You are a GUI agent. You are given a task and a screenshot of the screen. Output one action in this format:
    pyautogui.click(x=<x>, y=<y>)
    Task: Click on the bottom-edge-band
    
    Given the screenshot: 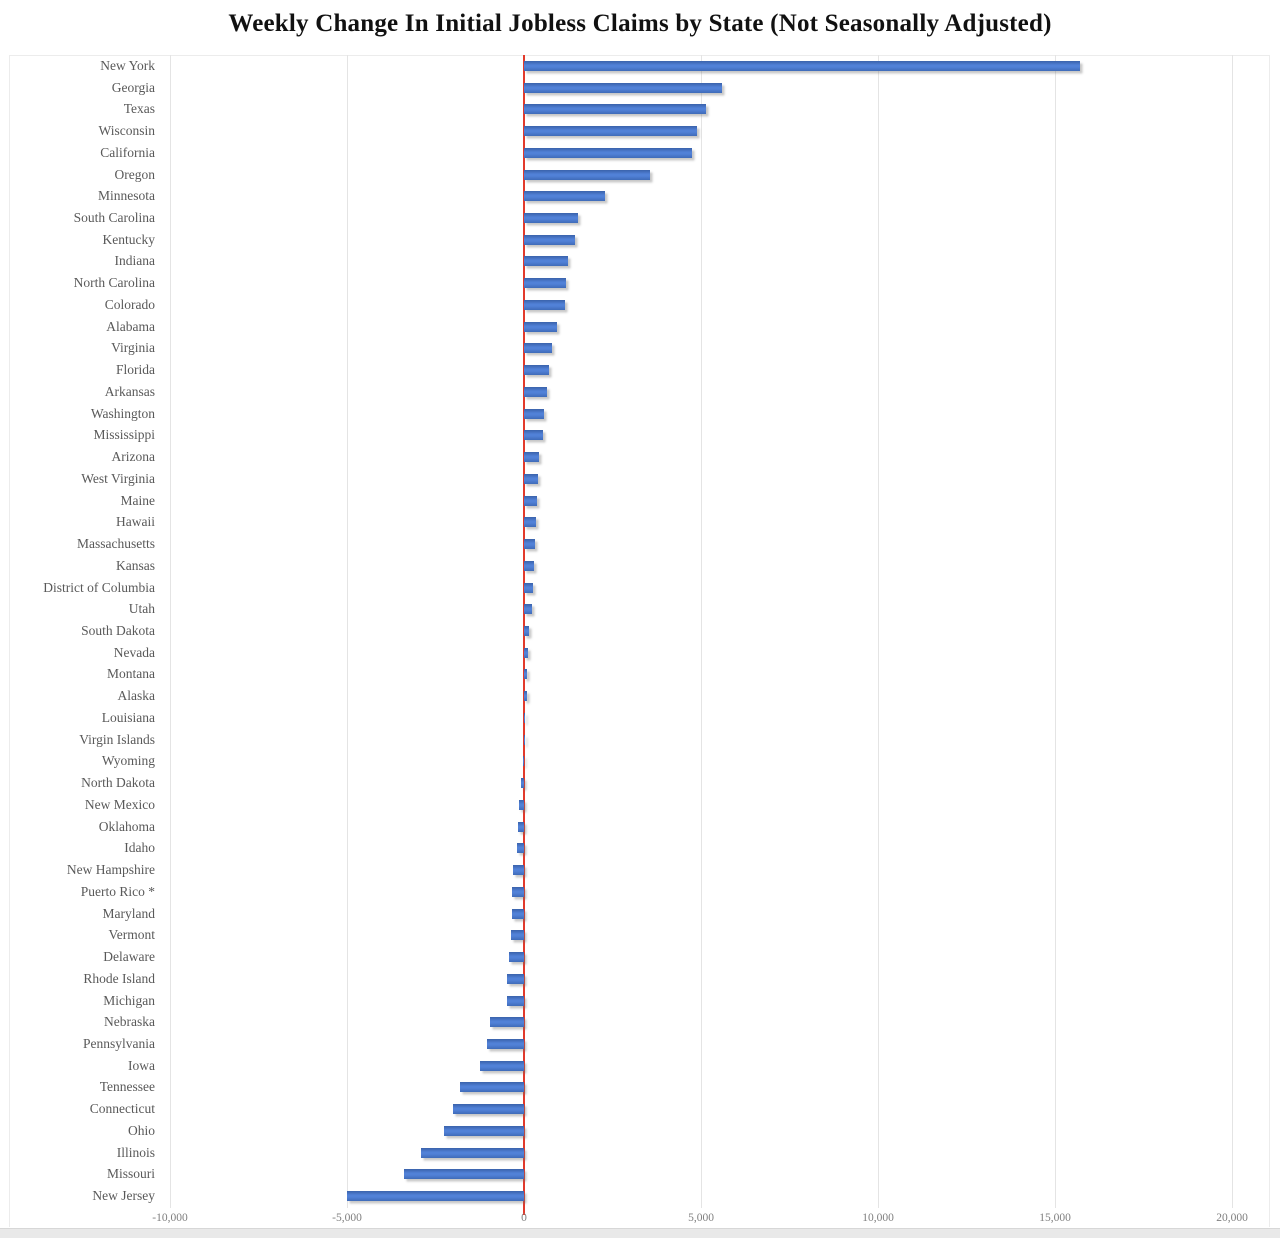 What is the action you would take?
    pyautogui.click(x=640, y=1233)
    